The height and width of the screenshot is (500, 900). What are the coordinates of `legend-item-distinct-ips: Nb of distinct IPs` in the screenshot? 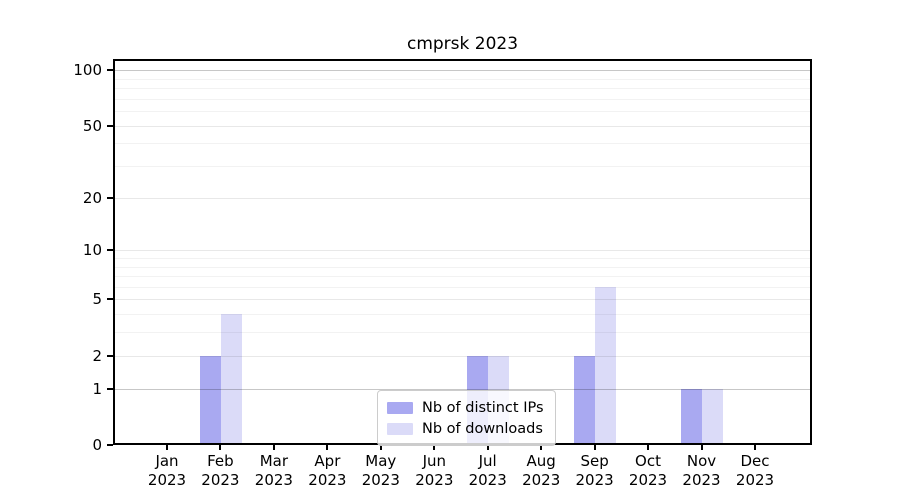 It's located at (465, 407).